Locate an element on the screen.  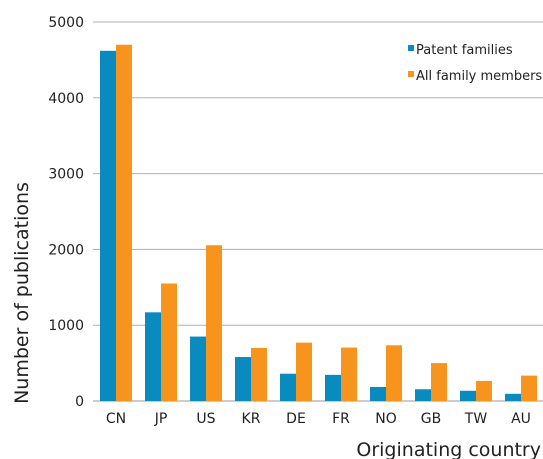
bar-all-family-members-jp is located at coordinates (169, 342).